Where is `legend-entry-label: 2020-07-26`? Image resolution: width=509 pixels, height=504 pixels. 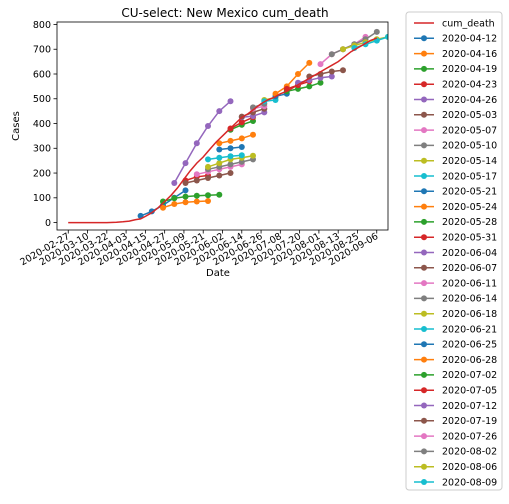
legend-entry-label: 2020-07-26 is located at coordinates (469, 436).